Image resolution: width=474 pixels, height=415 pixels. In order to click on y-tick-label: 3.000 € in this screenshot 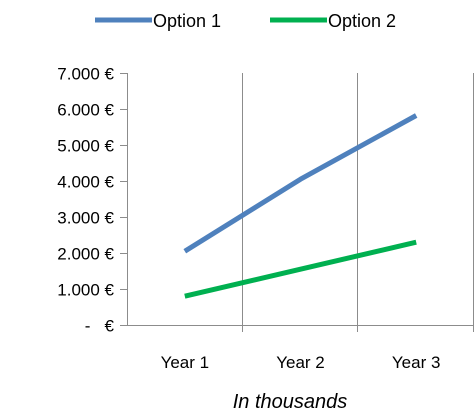, I will do `click(85, 218)`.